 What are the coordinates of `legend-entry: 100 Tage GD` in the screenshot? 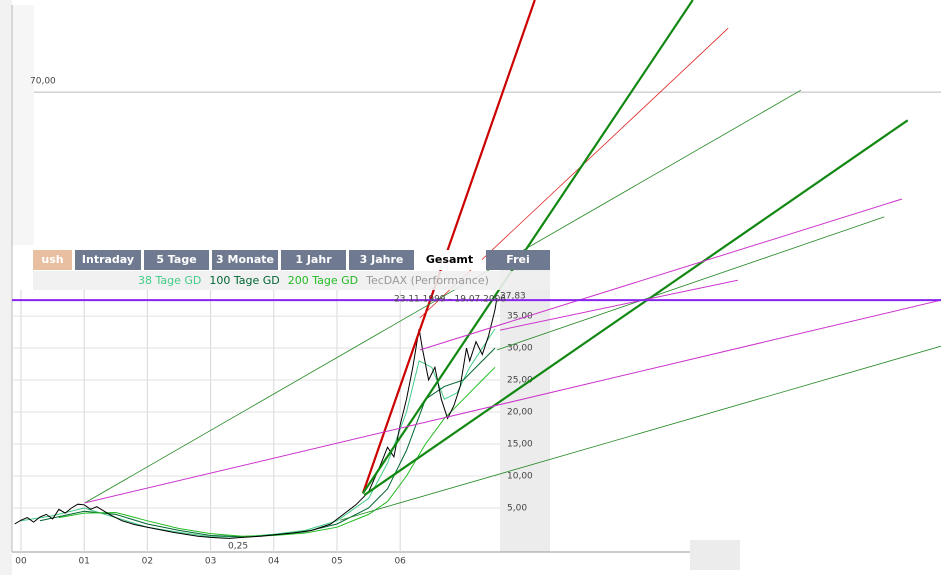 It's located at (244, 280).